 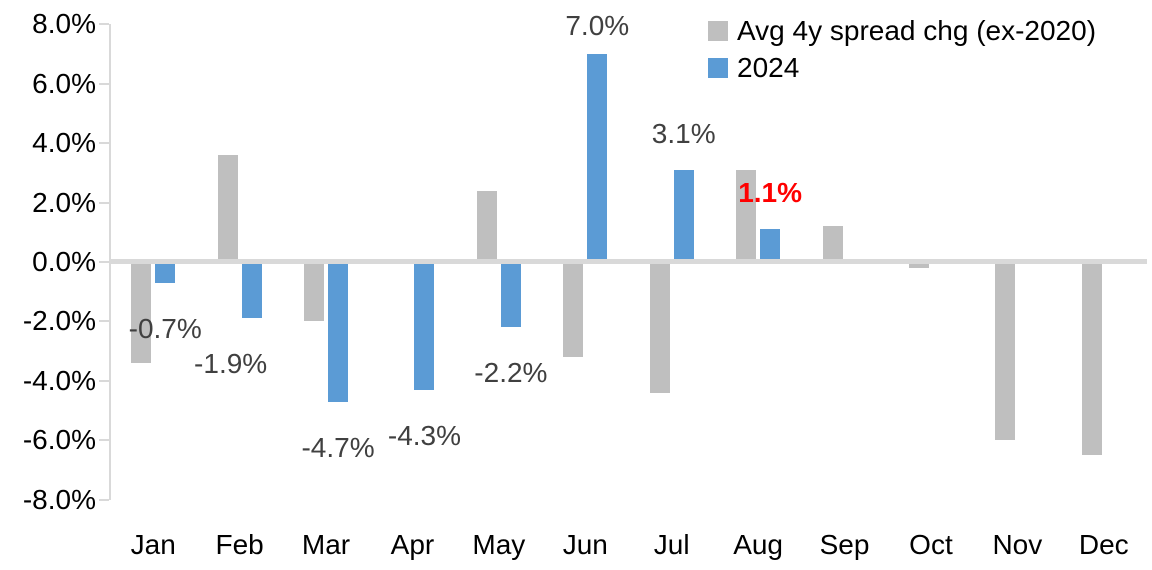 I want to click on y-axis-tick-label: 0.0%, so click(x=64, y=261).